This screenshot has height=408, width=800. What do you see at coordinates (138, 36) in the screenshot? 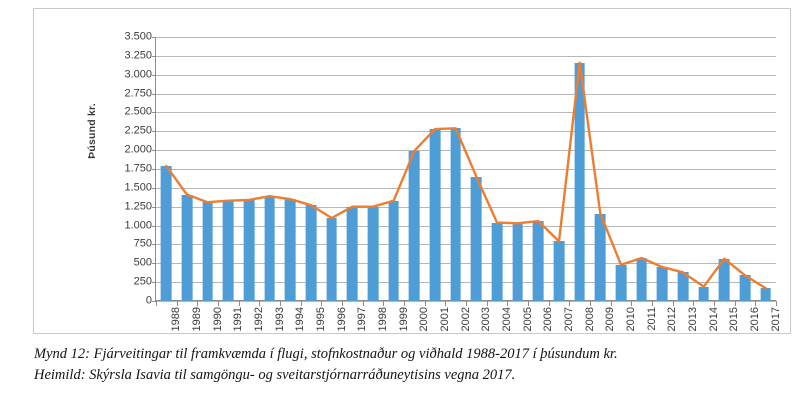
I see `y-axis-tick-label: 3.500` at bounding box center [138, 36].